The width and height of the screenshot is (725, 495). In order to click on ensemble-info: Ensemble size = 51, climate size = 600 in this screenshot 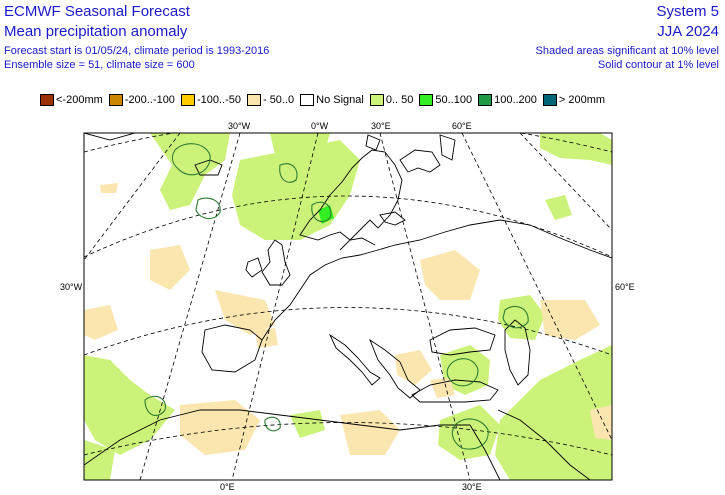, I will do `click(99, 65)`.